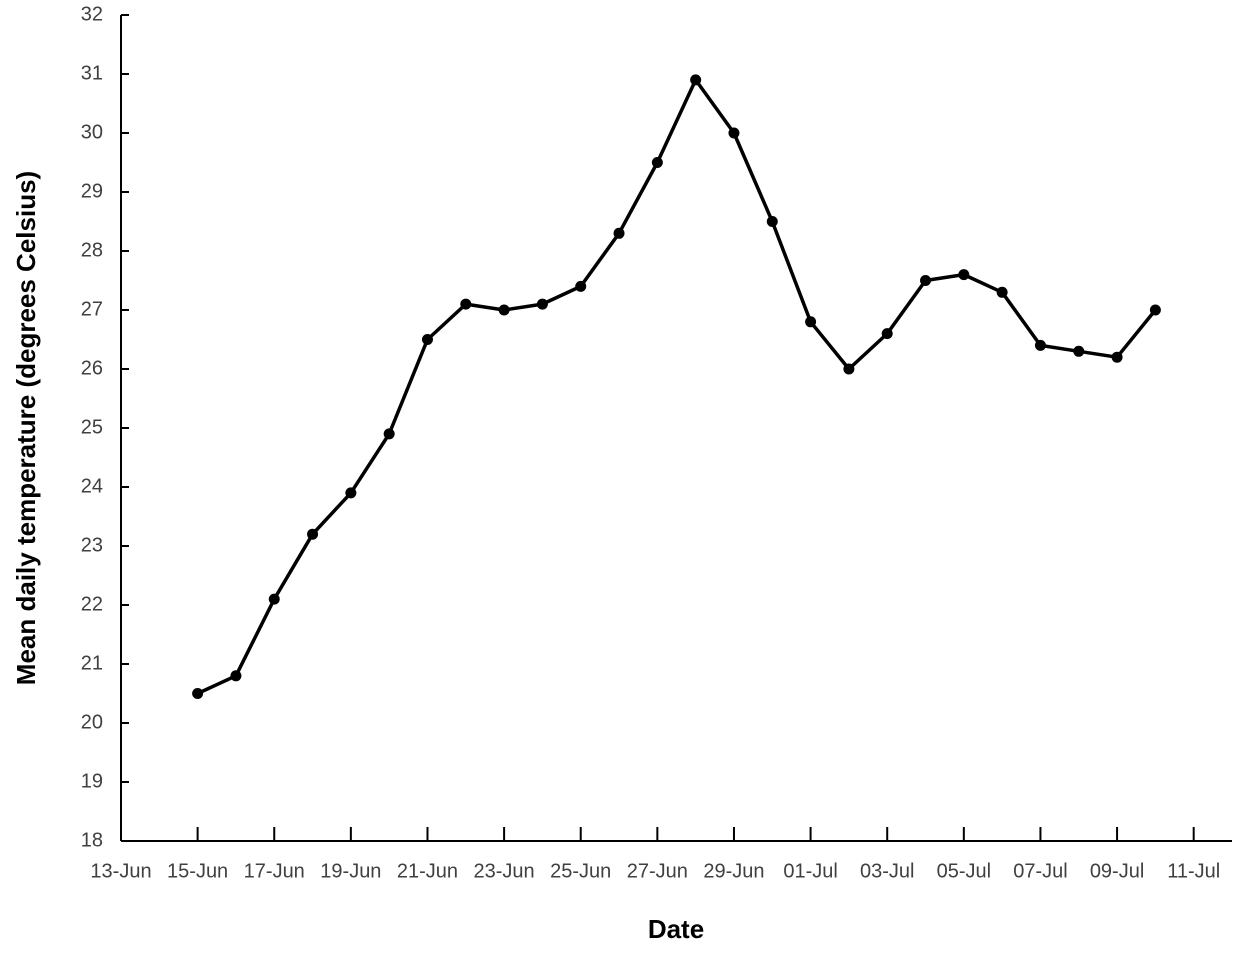 The width and height of the screenshot is (1248, 960). I want to click on y-tick-label: 20, so click(92, 722).